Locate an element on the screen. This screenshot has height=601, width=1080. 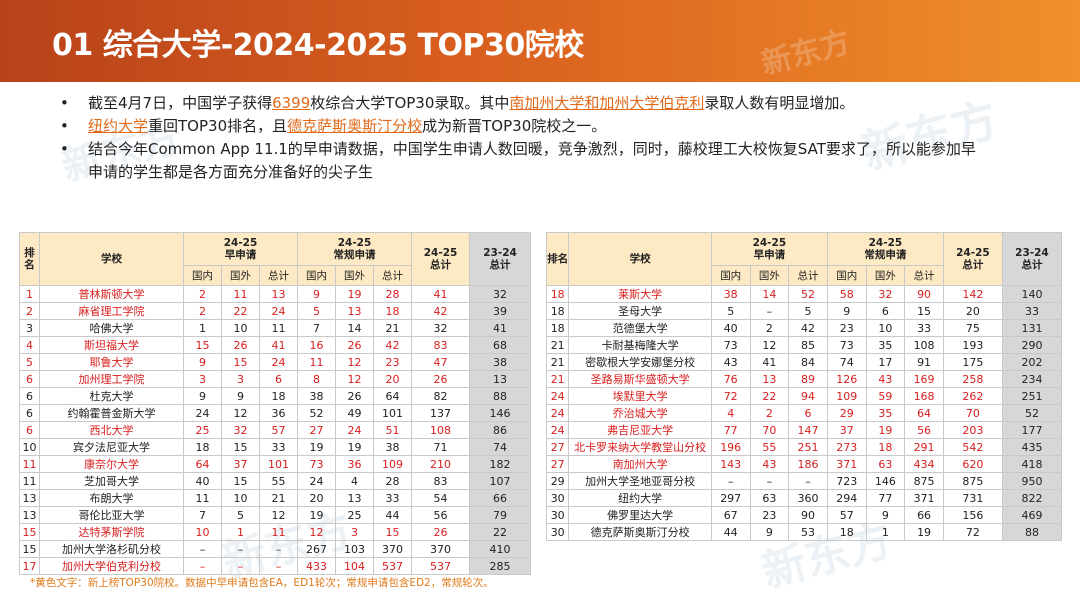
cell-school: 耶鲁大学 is located at coordinates (111, 362).